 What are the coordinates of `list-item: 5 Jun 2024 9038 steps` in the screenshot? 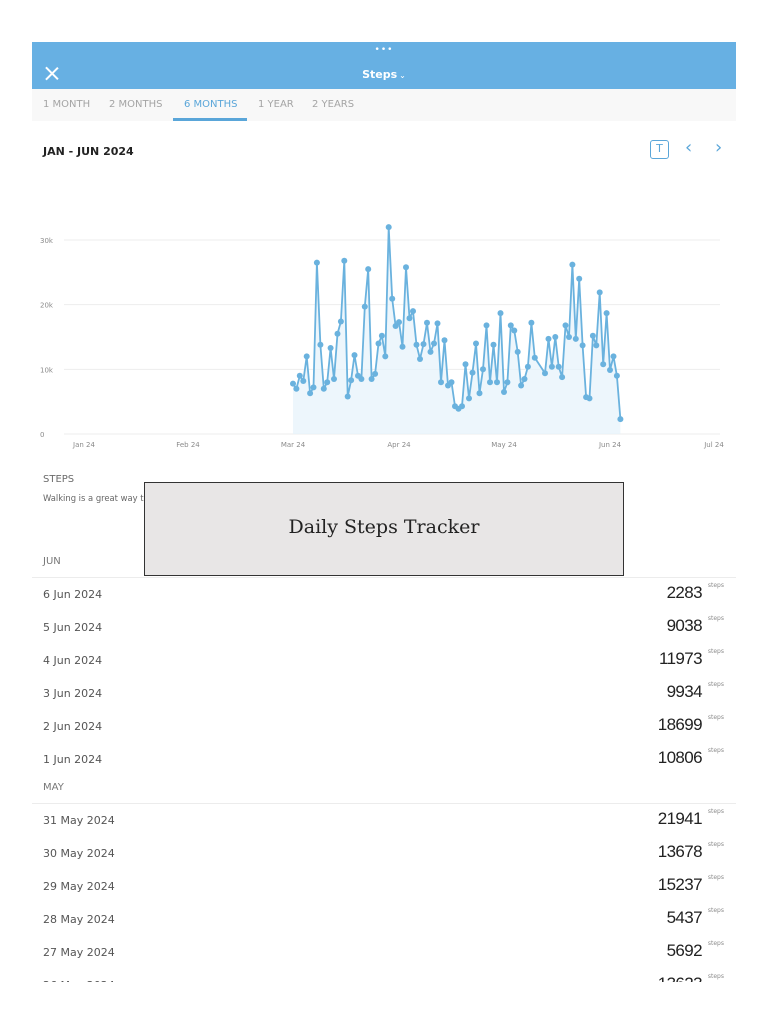 It's located at (384, 627).